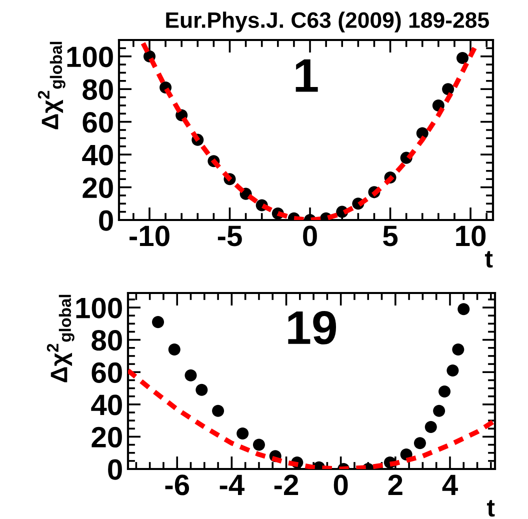 The width and height of the screenshot is (528, 519). Describe the element at coordinates (230, 236) in the screenshot. I see `x-tick-label: -5` at that location.